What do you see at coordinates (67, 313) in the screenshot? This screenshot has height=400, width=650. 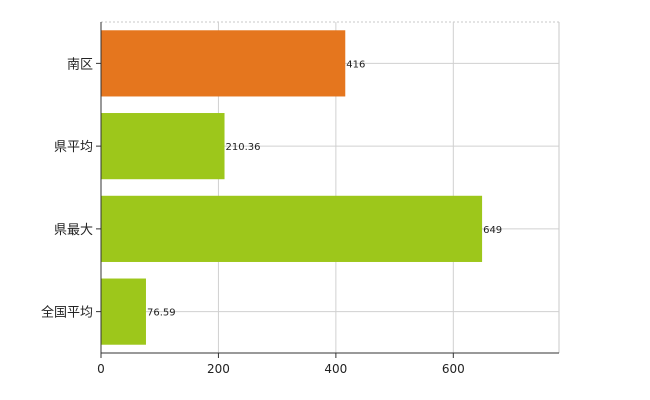 I see `category-label: 全国平均` at bounding box center [67, 313].